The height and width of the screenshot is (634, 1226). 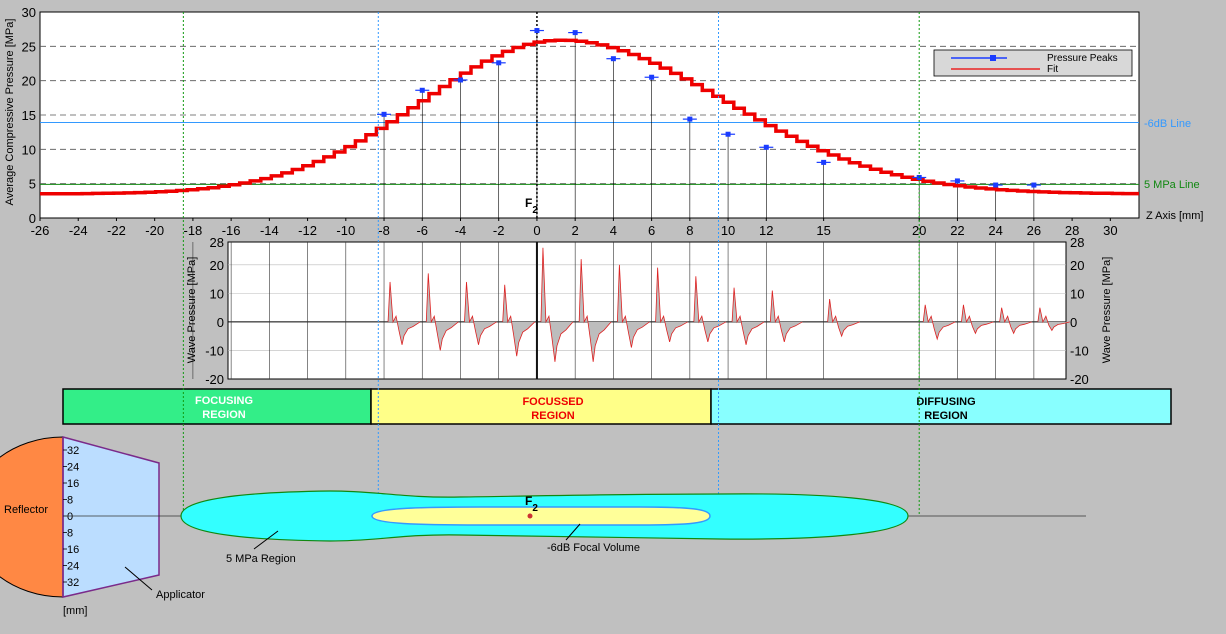 I want to click on x-tick-label: 20, so click(x=919, y=230).